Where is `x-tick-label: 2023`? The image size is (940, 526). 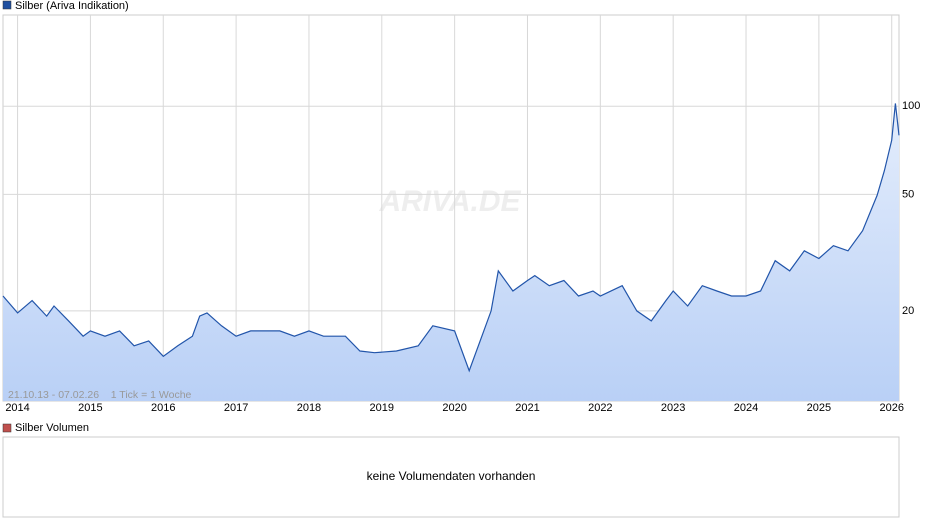 x-tick-label: 2023 is located at coordinates (673, 408).